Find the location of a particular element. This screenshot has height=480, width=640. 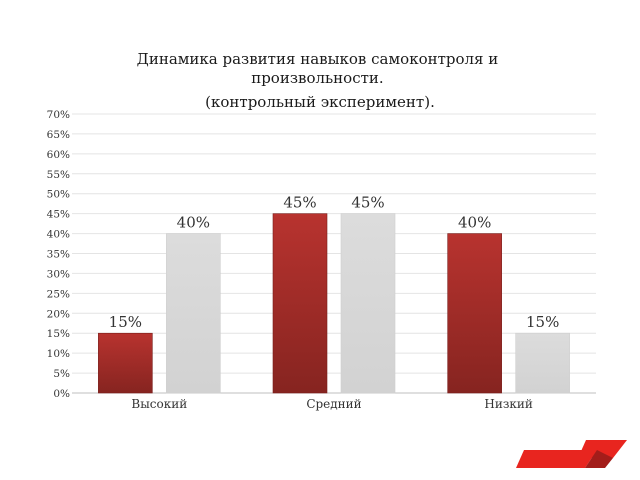

bar-Средний-series-1 is located at coordinates (300, 303).